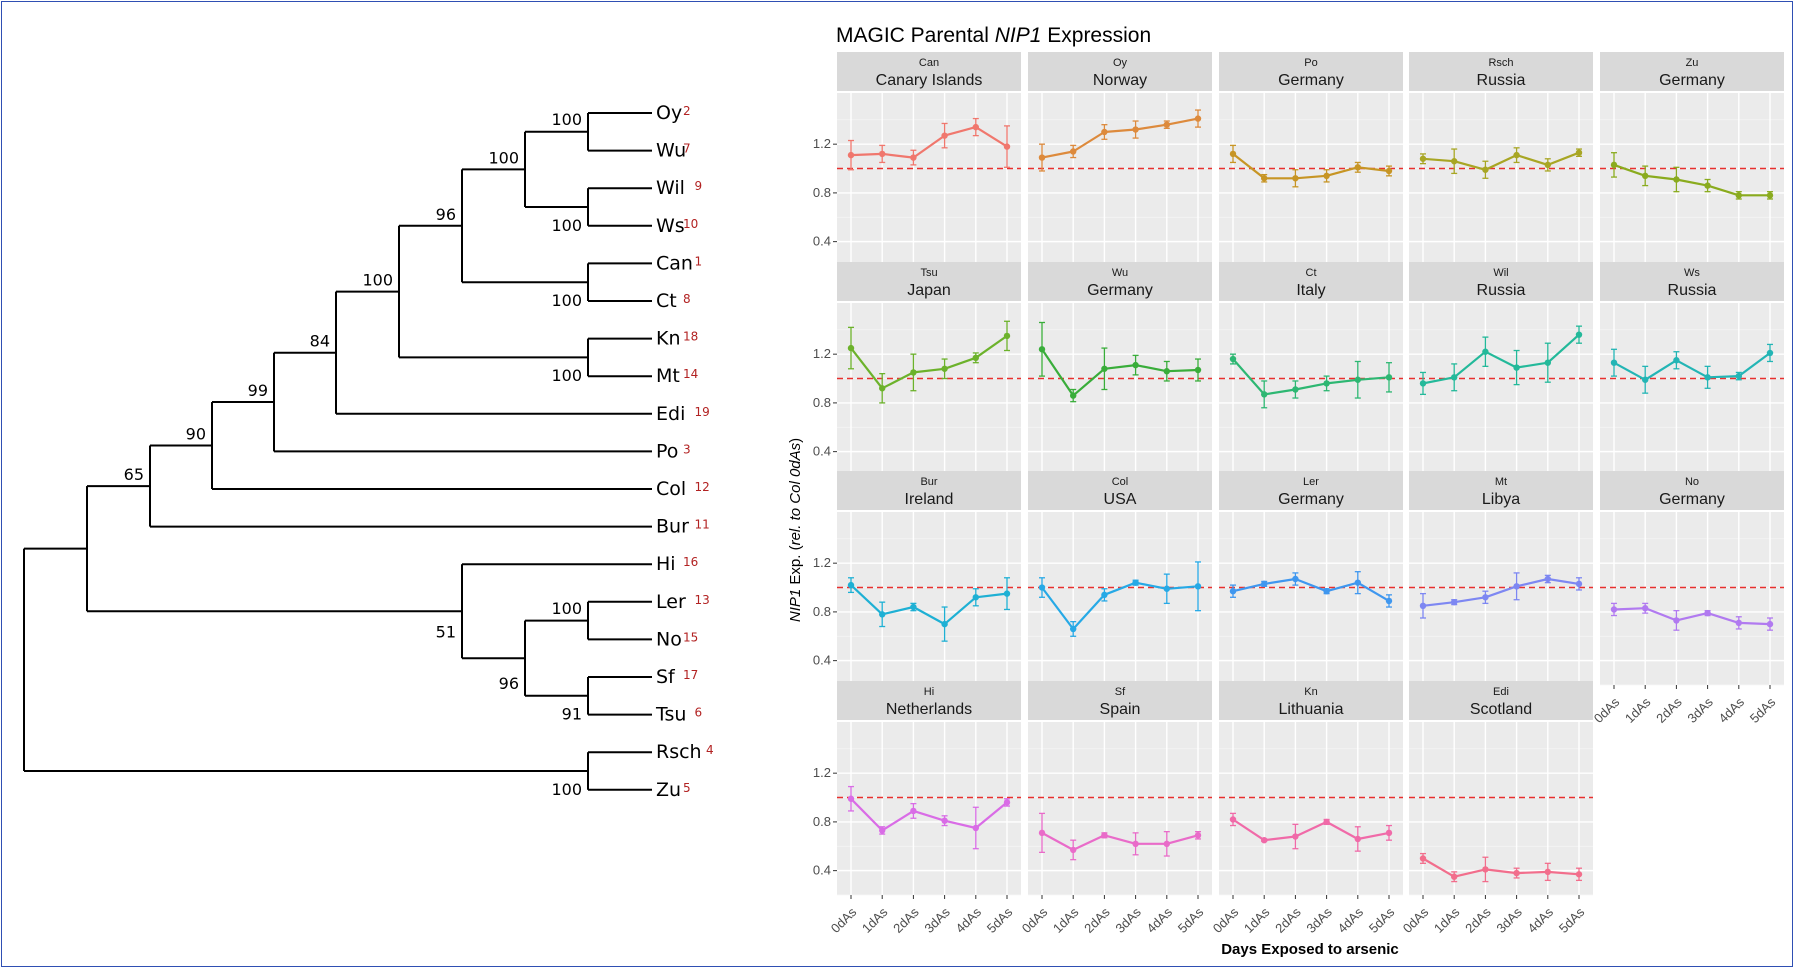 The height and width of the screenshot is (970, 1796). I want to click on tree-tip-number: 7, so click(687, 149).